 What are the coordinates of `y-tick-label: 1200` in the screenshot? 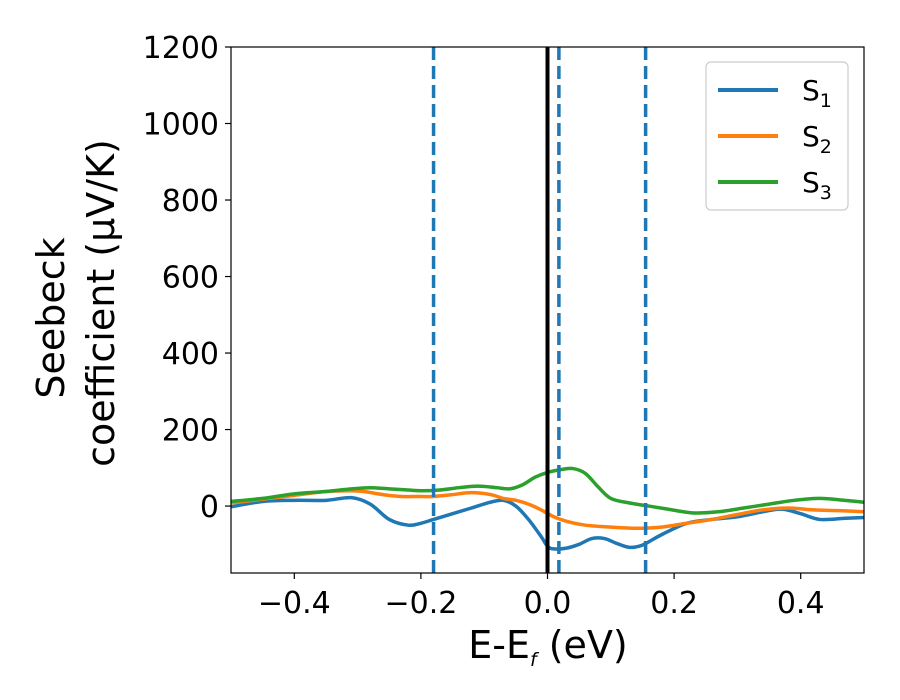 It's located at (181, 48).